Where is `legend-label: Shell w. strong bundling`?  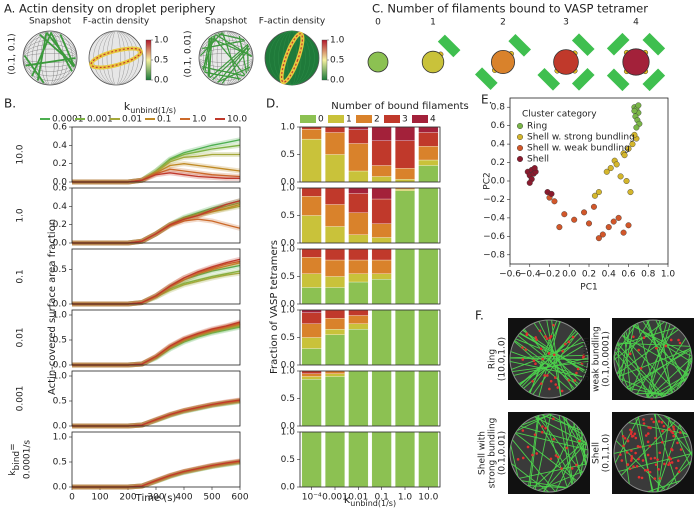
legend-label: Shell w. strong bundling is located at coordinates (581, 138).